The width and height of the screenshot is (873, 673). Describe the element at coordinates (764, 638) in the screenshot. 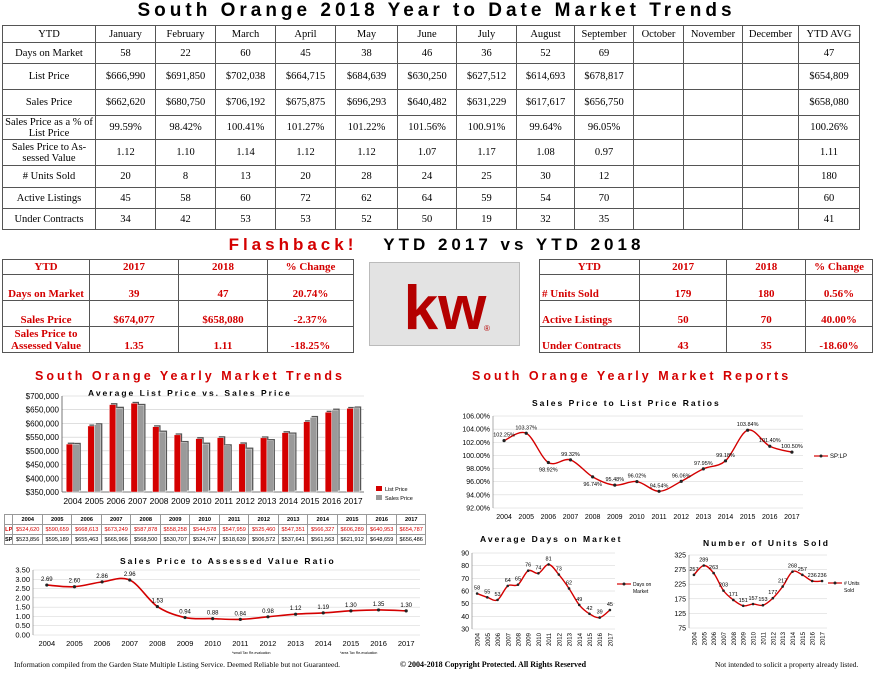

I see `line-x-tick: 2011` at that location.